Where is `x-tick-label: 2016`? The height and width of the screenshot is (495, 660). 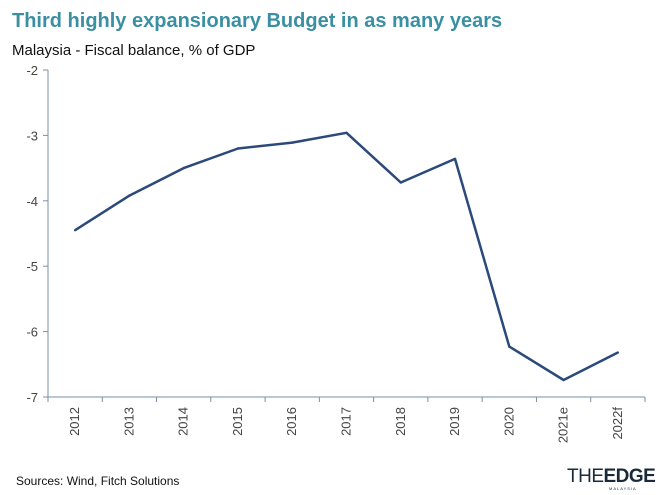
x-tick-label: 2016 is located at coordinates (291, 421).